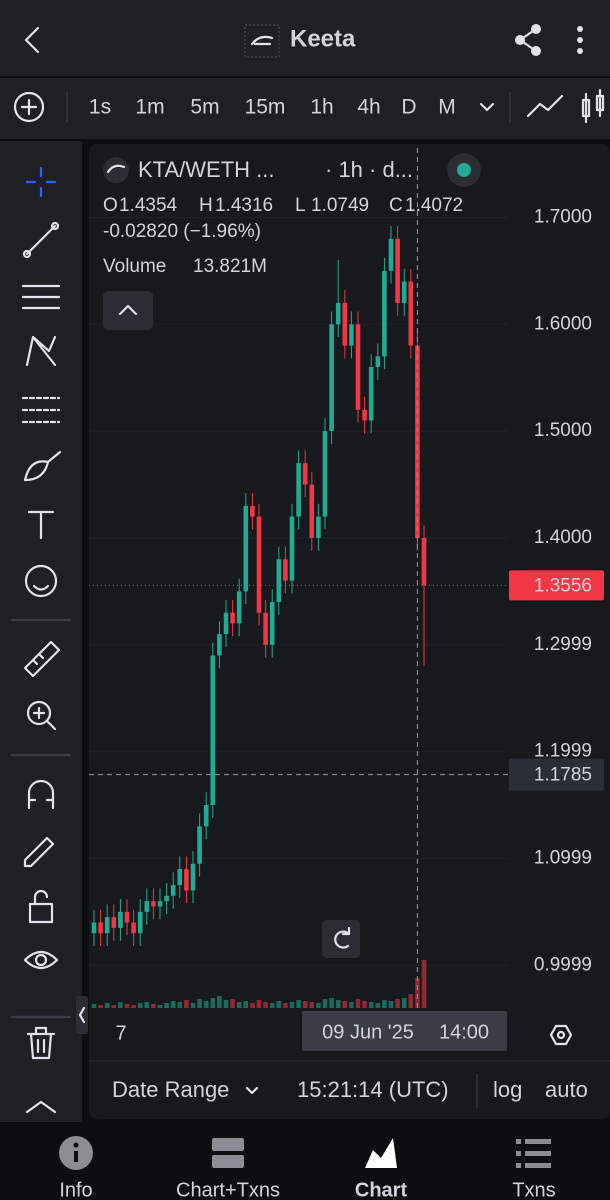  Describe the element at coordinates (408, 107) in the screenshot. I see `timeframe-button: D` at that location.